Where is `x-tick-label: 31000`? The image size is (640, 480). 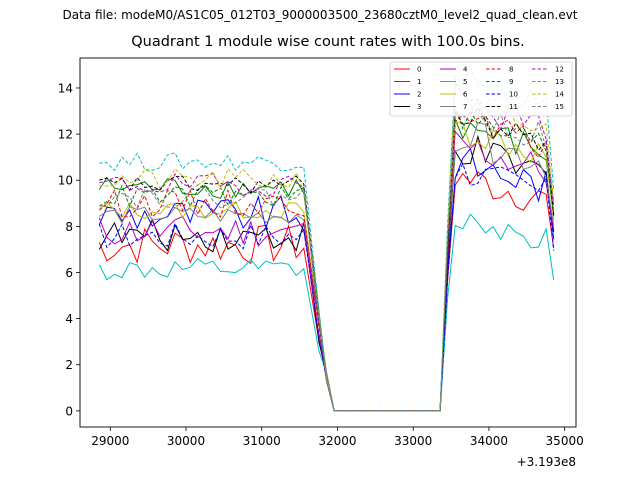 x-tick-label: 31000 is located at coordinates (262, 441).